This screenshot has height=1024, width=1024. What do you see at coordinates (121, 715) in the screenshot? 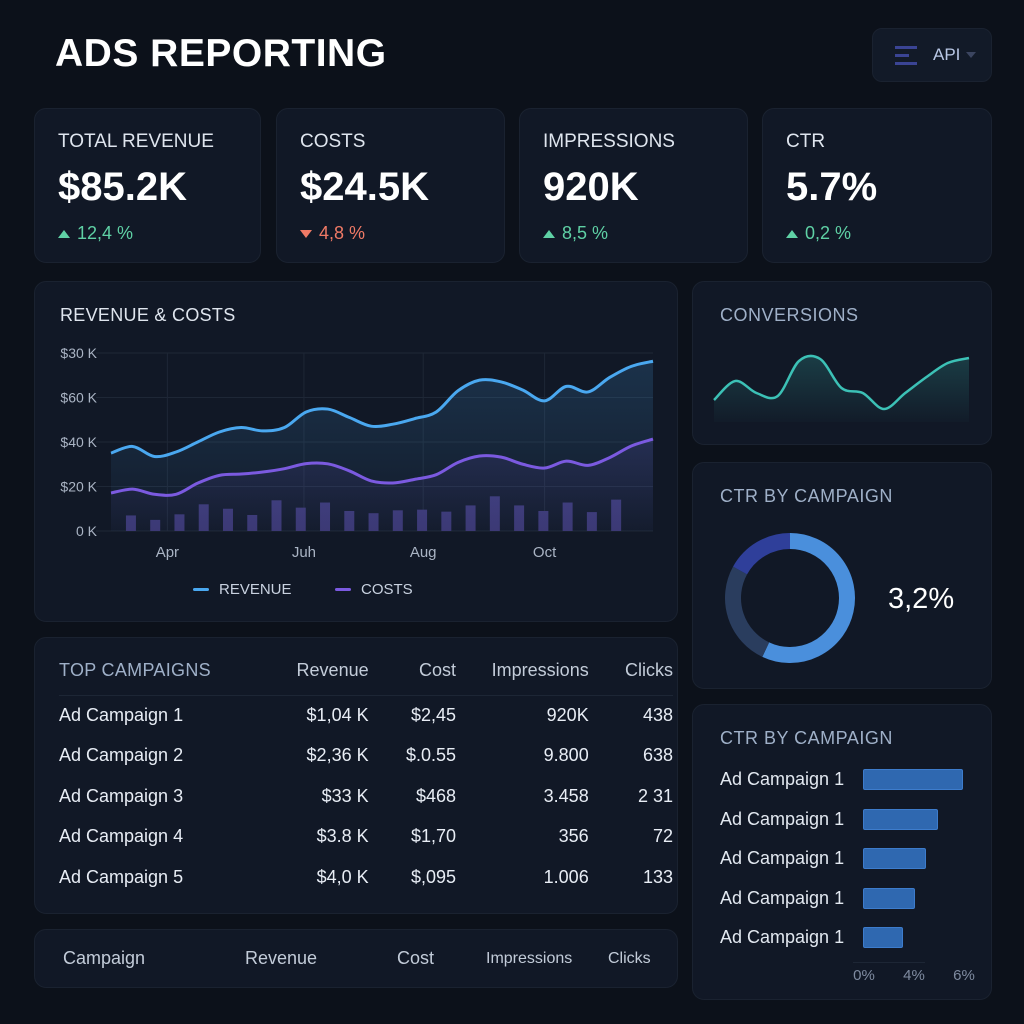
I see `campaign-name: Ad Campaign 1` at bounding box center [121, 715].